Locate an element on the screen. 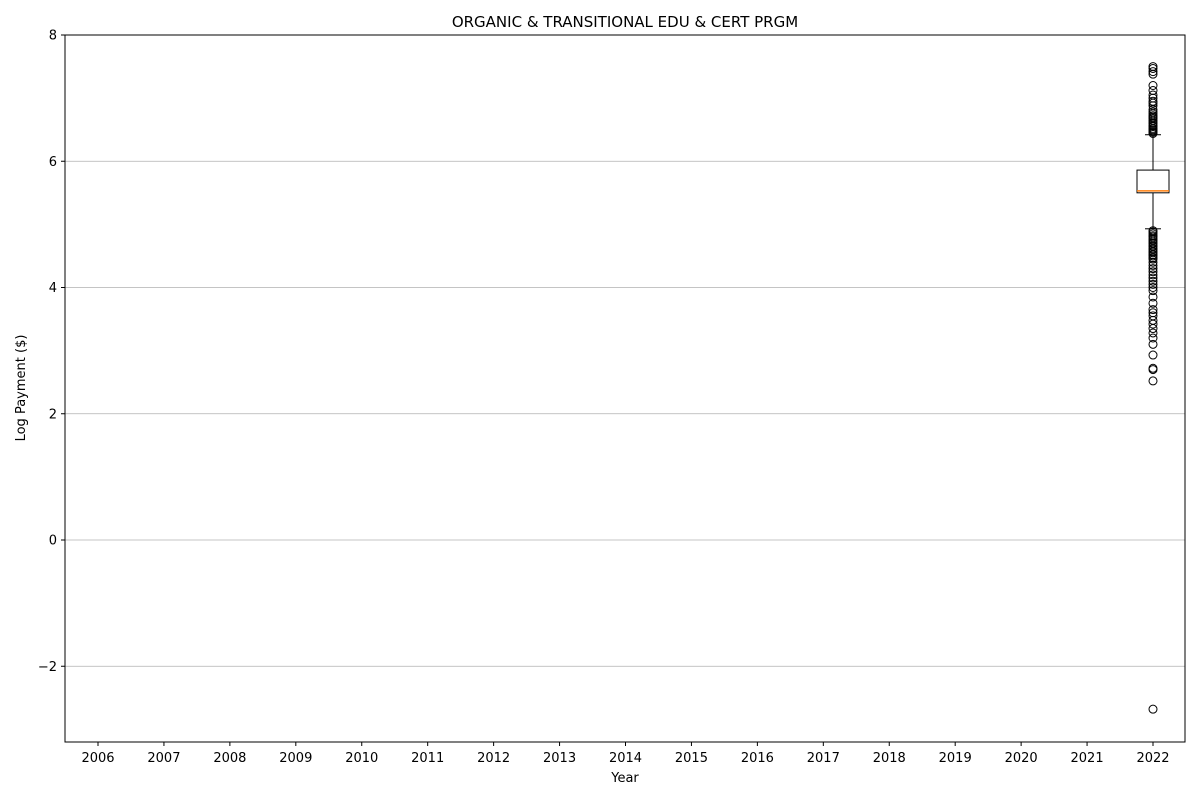 This screenshot has height=800, width=1200. x-tick-label: 2020 is located at coordinates (1021, 758).